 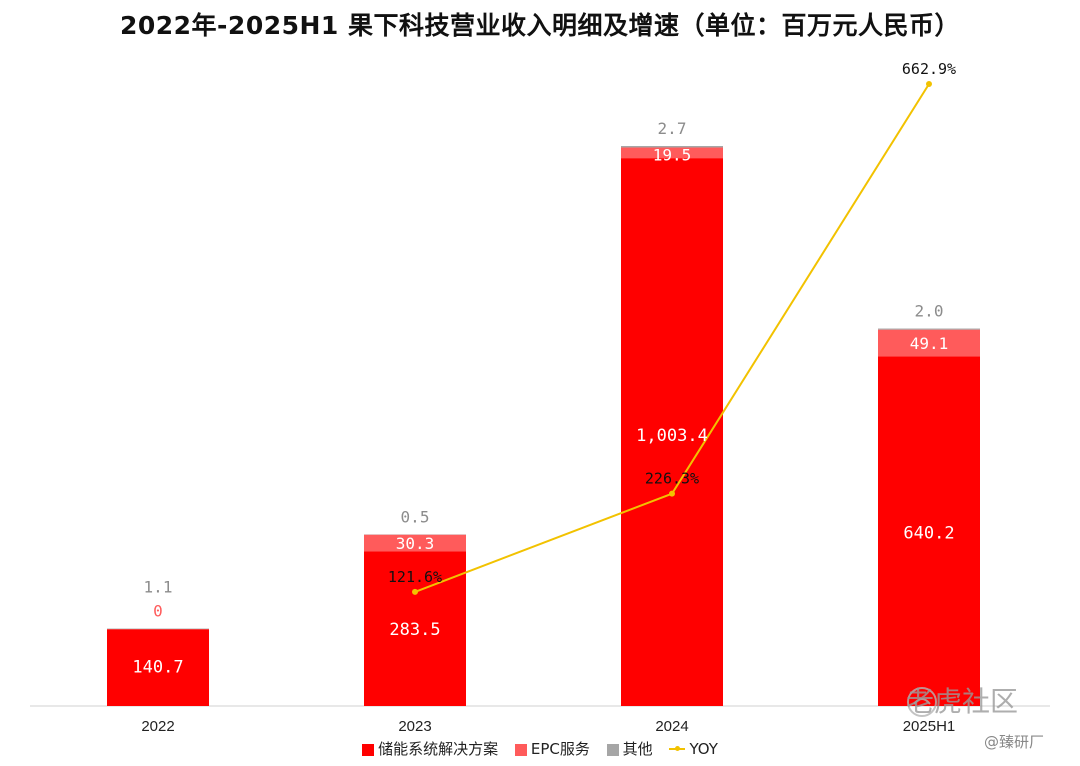 What do you see at coordinates (560, 749) in the screenshot?
I see `legend-label-epc: EPC服务` at bounding box center [560, 749].